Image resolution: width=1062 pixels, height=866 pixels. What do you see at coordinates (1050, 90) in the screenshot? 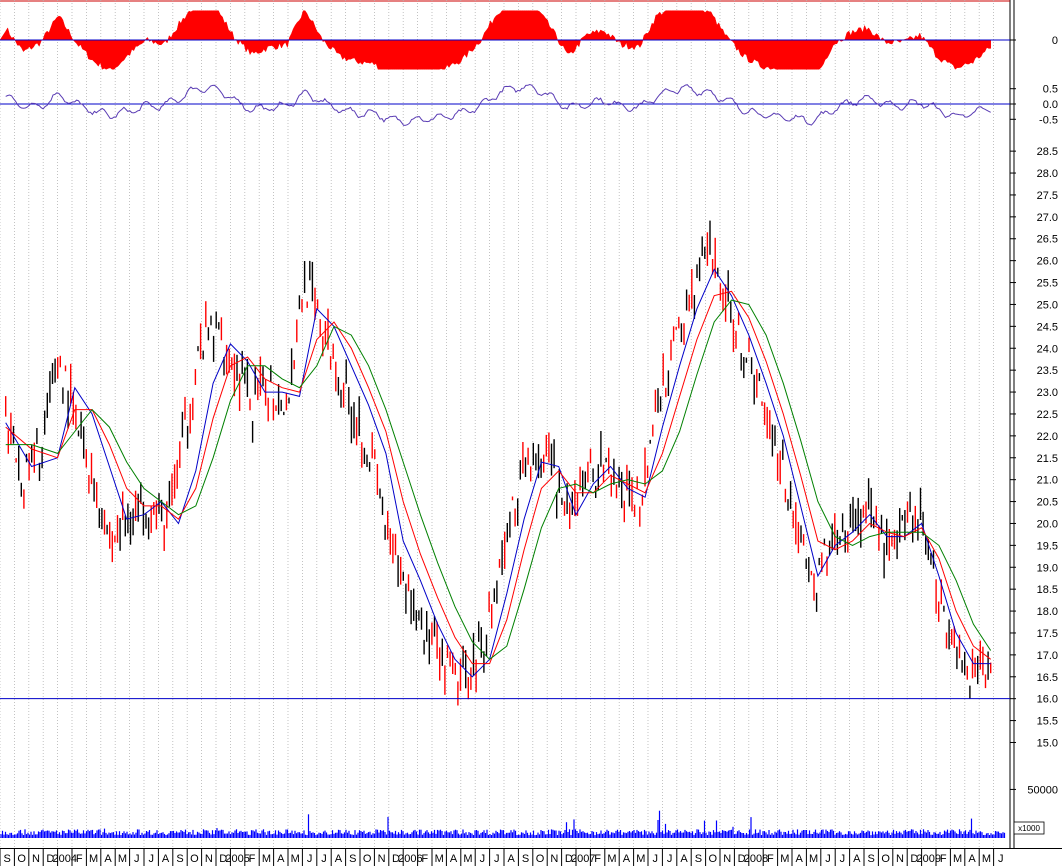
I see `y-tick-label: 0.5` at bounding box center [1050, 90].